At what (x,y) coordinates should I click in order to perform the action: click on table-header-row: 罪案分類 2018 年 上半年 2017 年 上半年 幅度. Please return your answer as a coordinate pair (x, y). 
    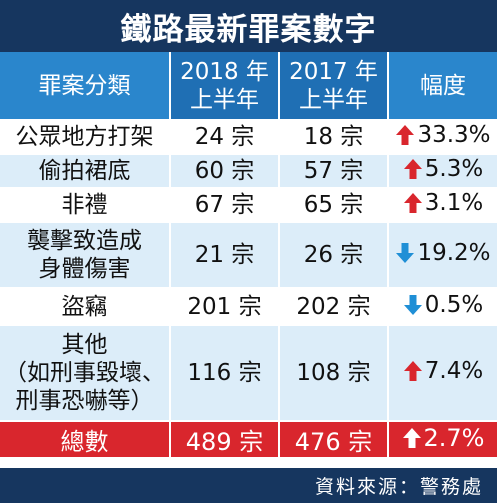
    Looking at the image, I should click on (248, 86).